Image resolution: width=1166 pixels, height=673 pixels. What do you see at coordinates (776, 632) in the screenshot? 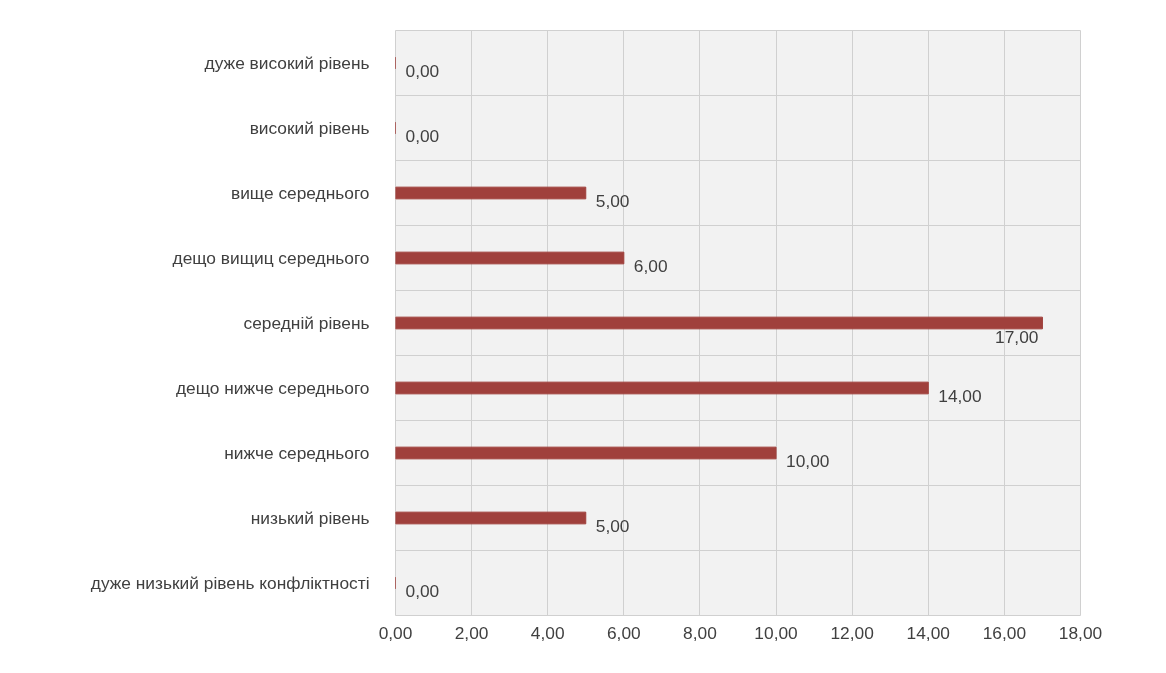
I see `x-tick-label: 10,00` at bounding box center [776, 632].